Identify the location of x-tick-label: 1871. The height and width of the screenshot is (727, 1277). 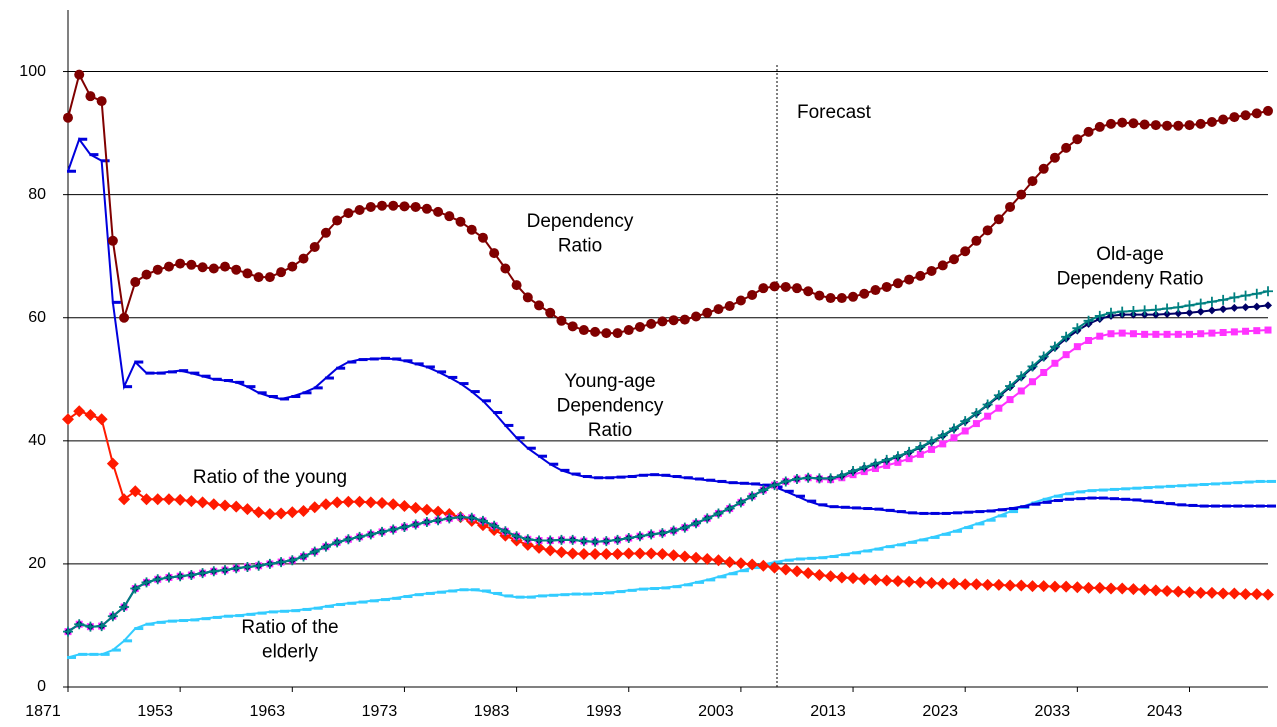
(43, 711).